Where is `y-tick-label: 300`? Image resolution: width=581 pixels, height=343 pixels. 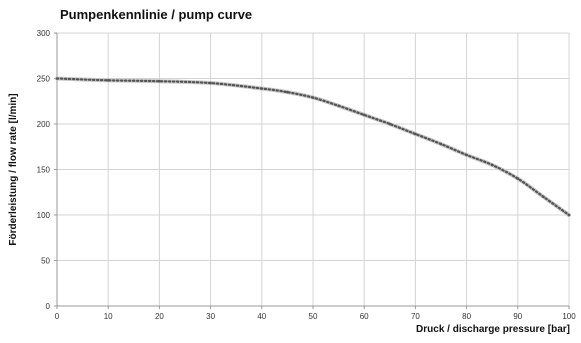 y-tick-label: 300 is located at coordinates (44, 33).